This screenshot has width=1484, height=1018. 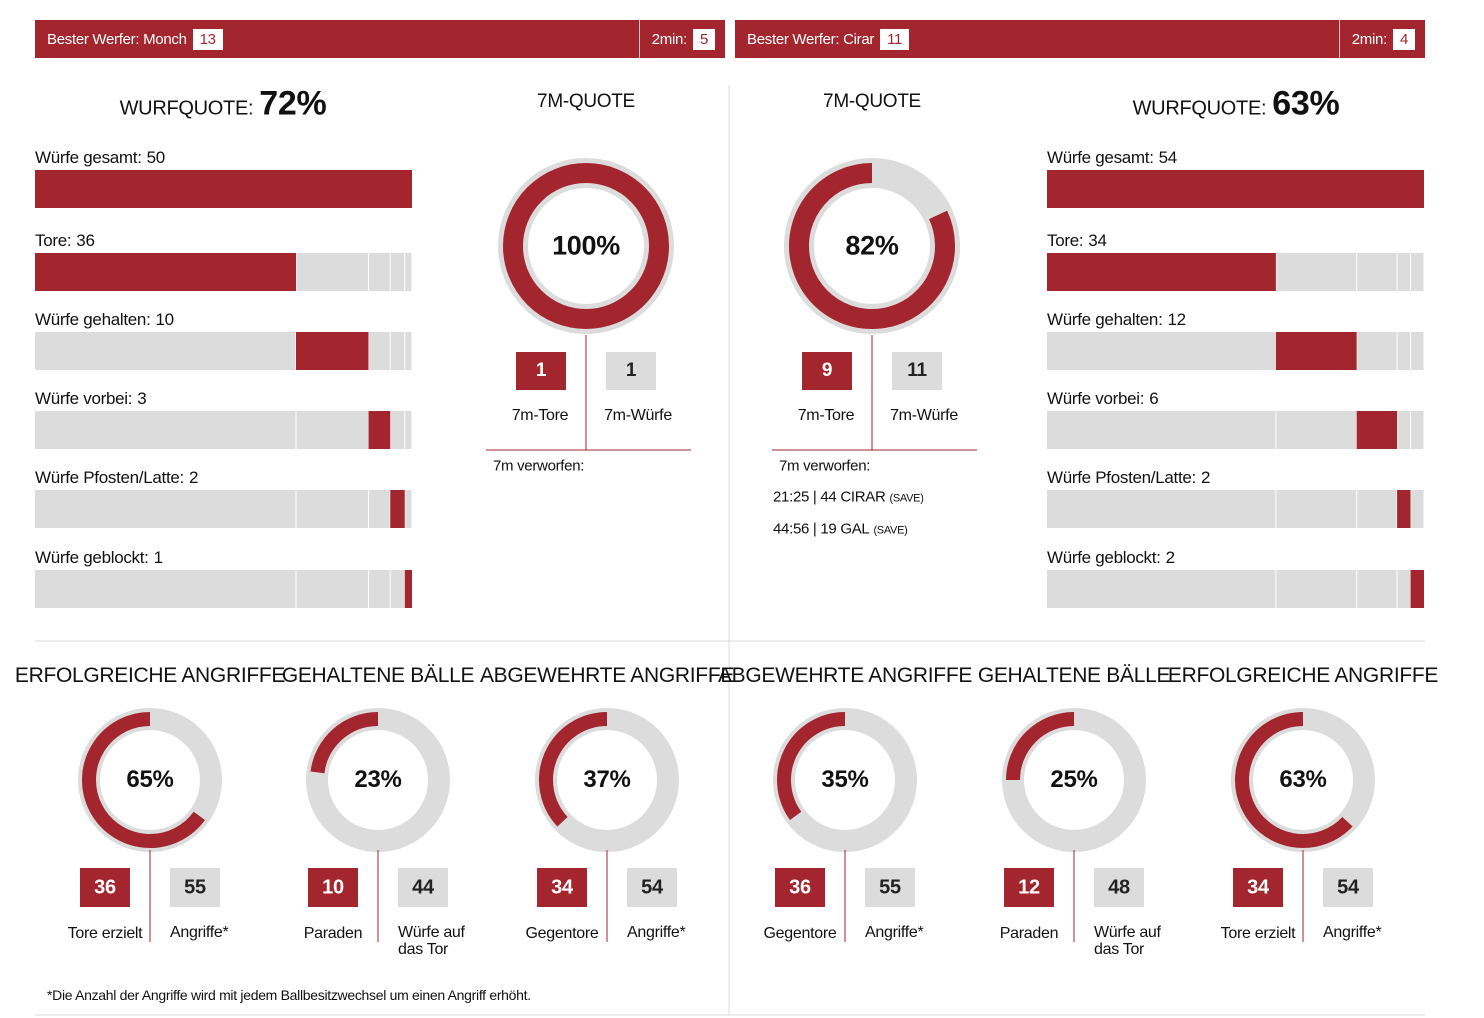 I want to click on bar-label: Würfe geblockt: 2, so click(x=1111, y=558).